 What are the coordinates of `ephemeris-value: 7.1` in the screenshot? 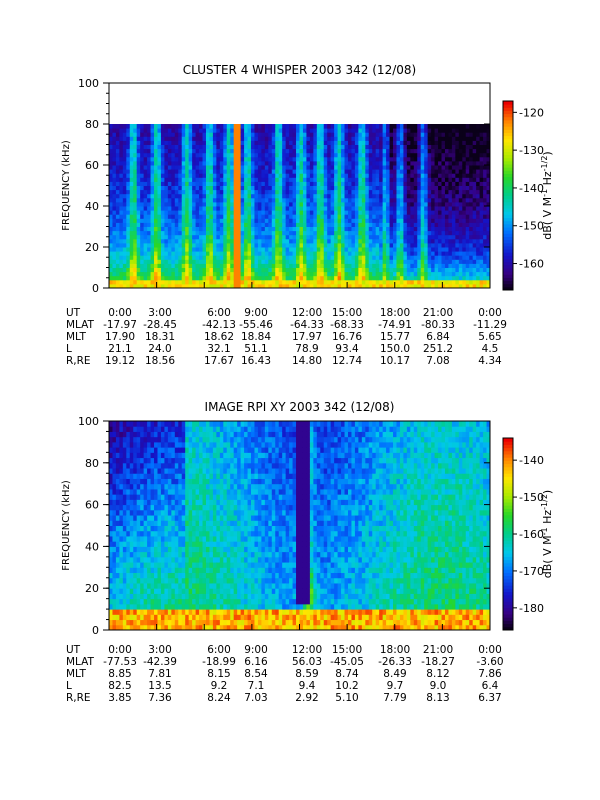 It's located at (256, 686).